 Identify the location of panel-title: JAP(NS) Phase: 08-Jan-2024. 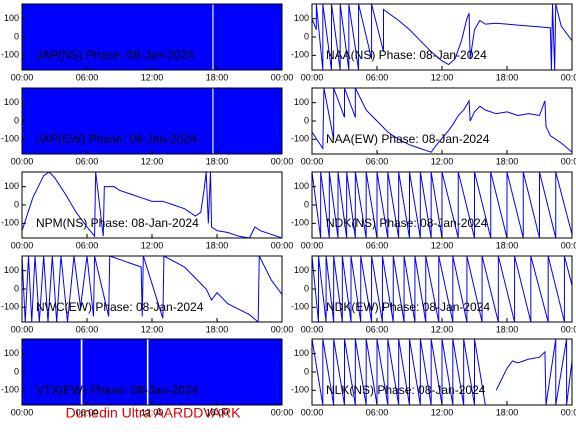
(115, 55).